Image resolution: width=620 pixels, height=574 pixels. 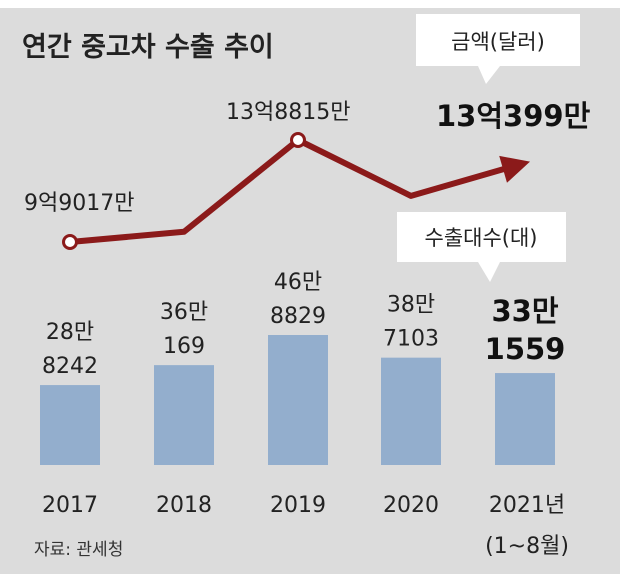 I want to click on bar-label-2019-1: 46만, so click(x=298, y=282).